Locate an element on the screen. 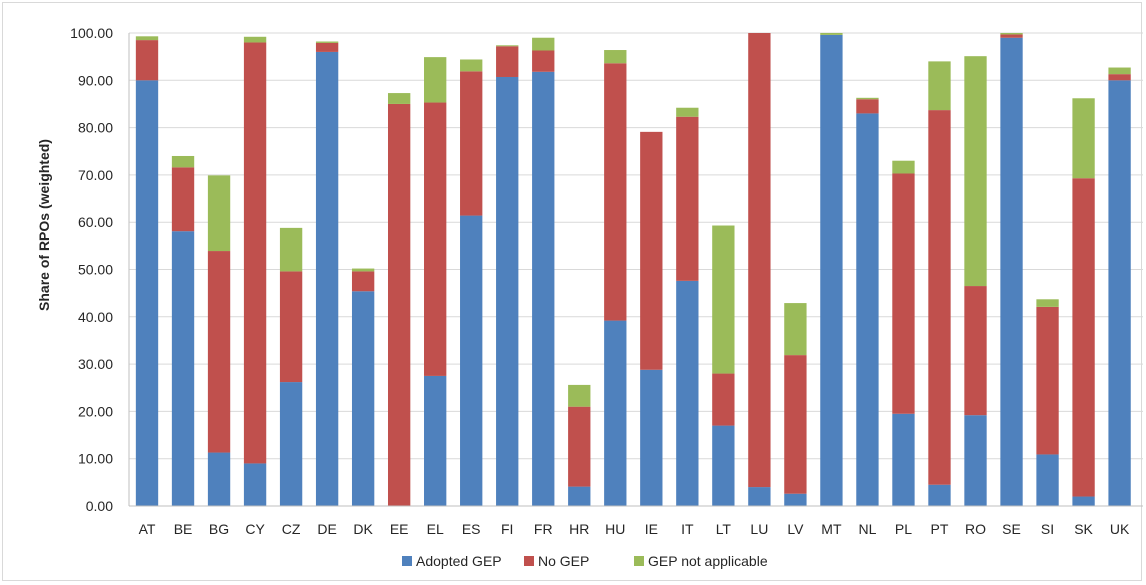 The image size is (1146, 585). bar-segment-cy-s2 is located at coordinates (255, 39).